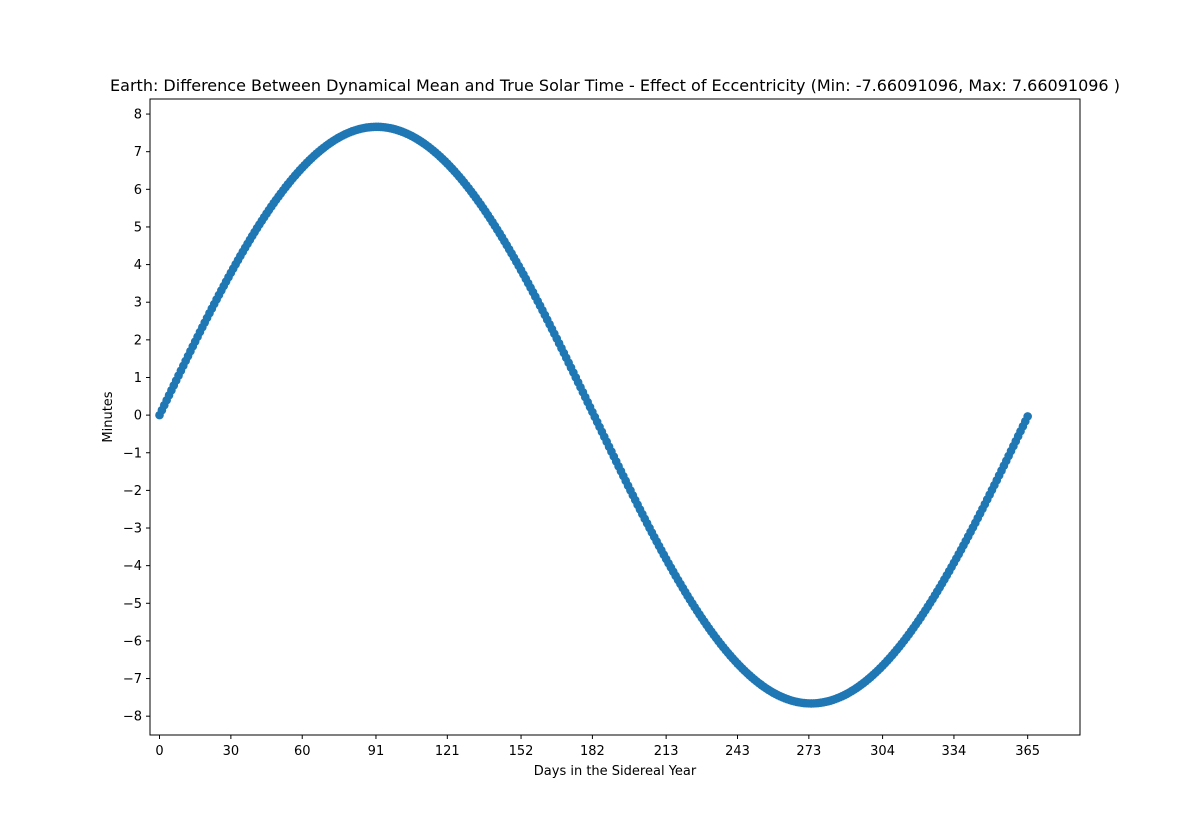 The height and width of the screenshot is (830, 1200). I want to click on y-tick-label: 1, so click(138, 378).